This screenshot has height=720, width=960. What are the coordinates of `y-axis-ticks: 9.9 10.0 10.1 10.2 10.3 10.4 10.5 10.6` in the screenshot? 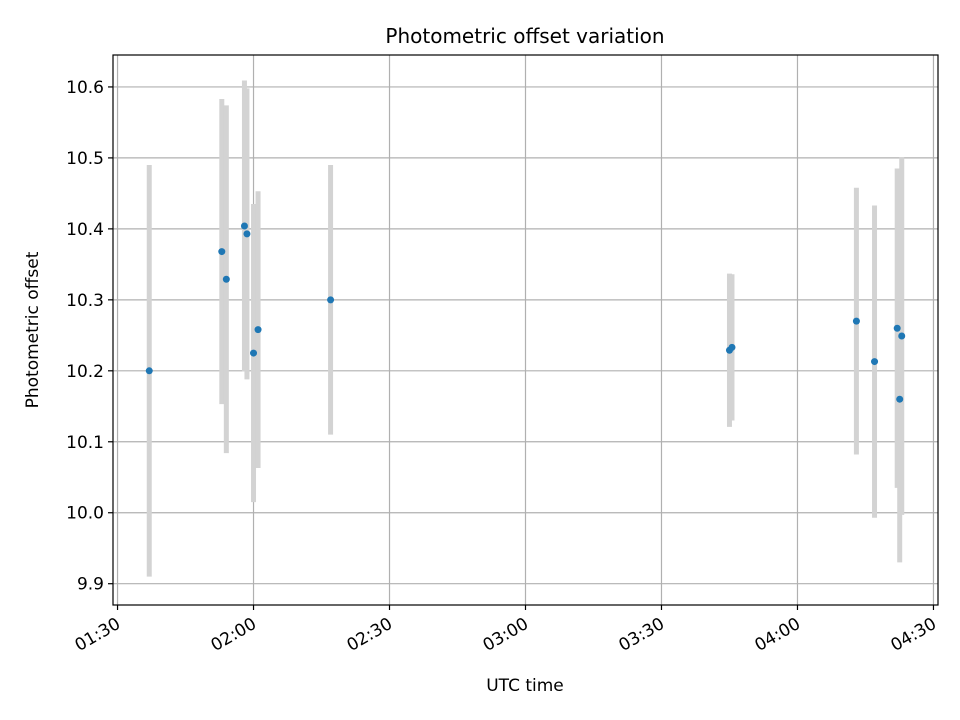 It's located at (89, 336).